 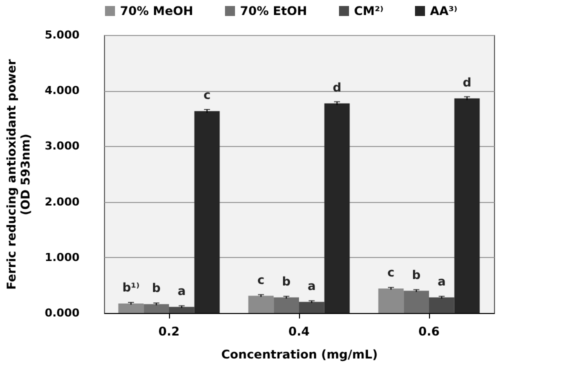 What do you see at coordinates (62, 257) in the screenshot?
I see `y-tick-label: 1.000` at bounding box center [62, 257].